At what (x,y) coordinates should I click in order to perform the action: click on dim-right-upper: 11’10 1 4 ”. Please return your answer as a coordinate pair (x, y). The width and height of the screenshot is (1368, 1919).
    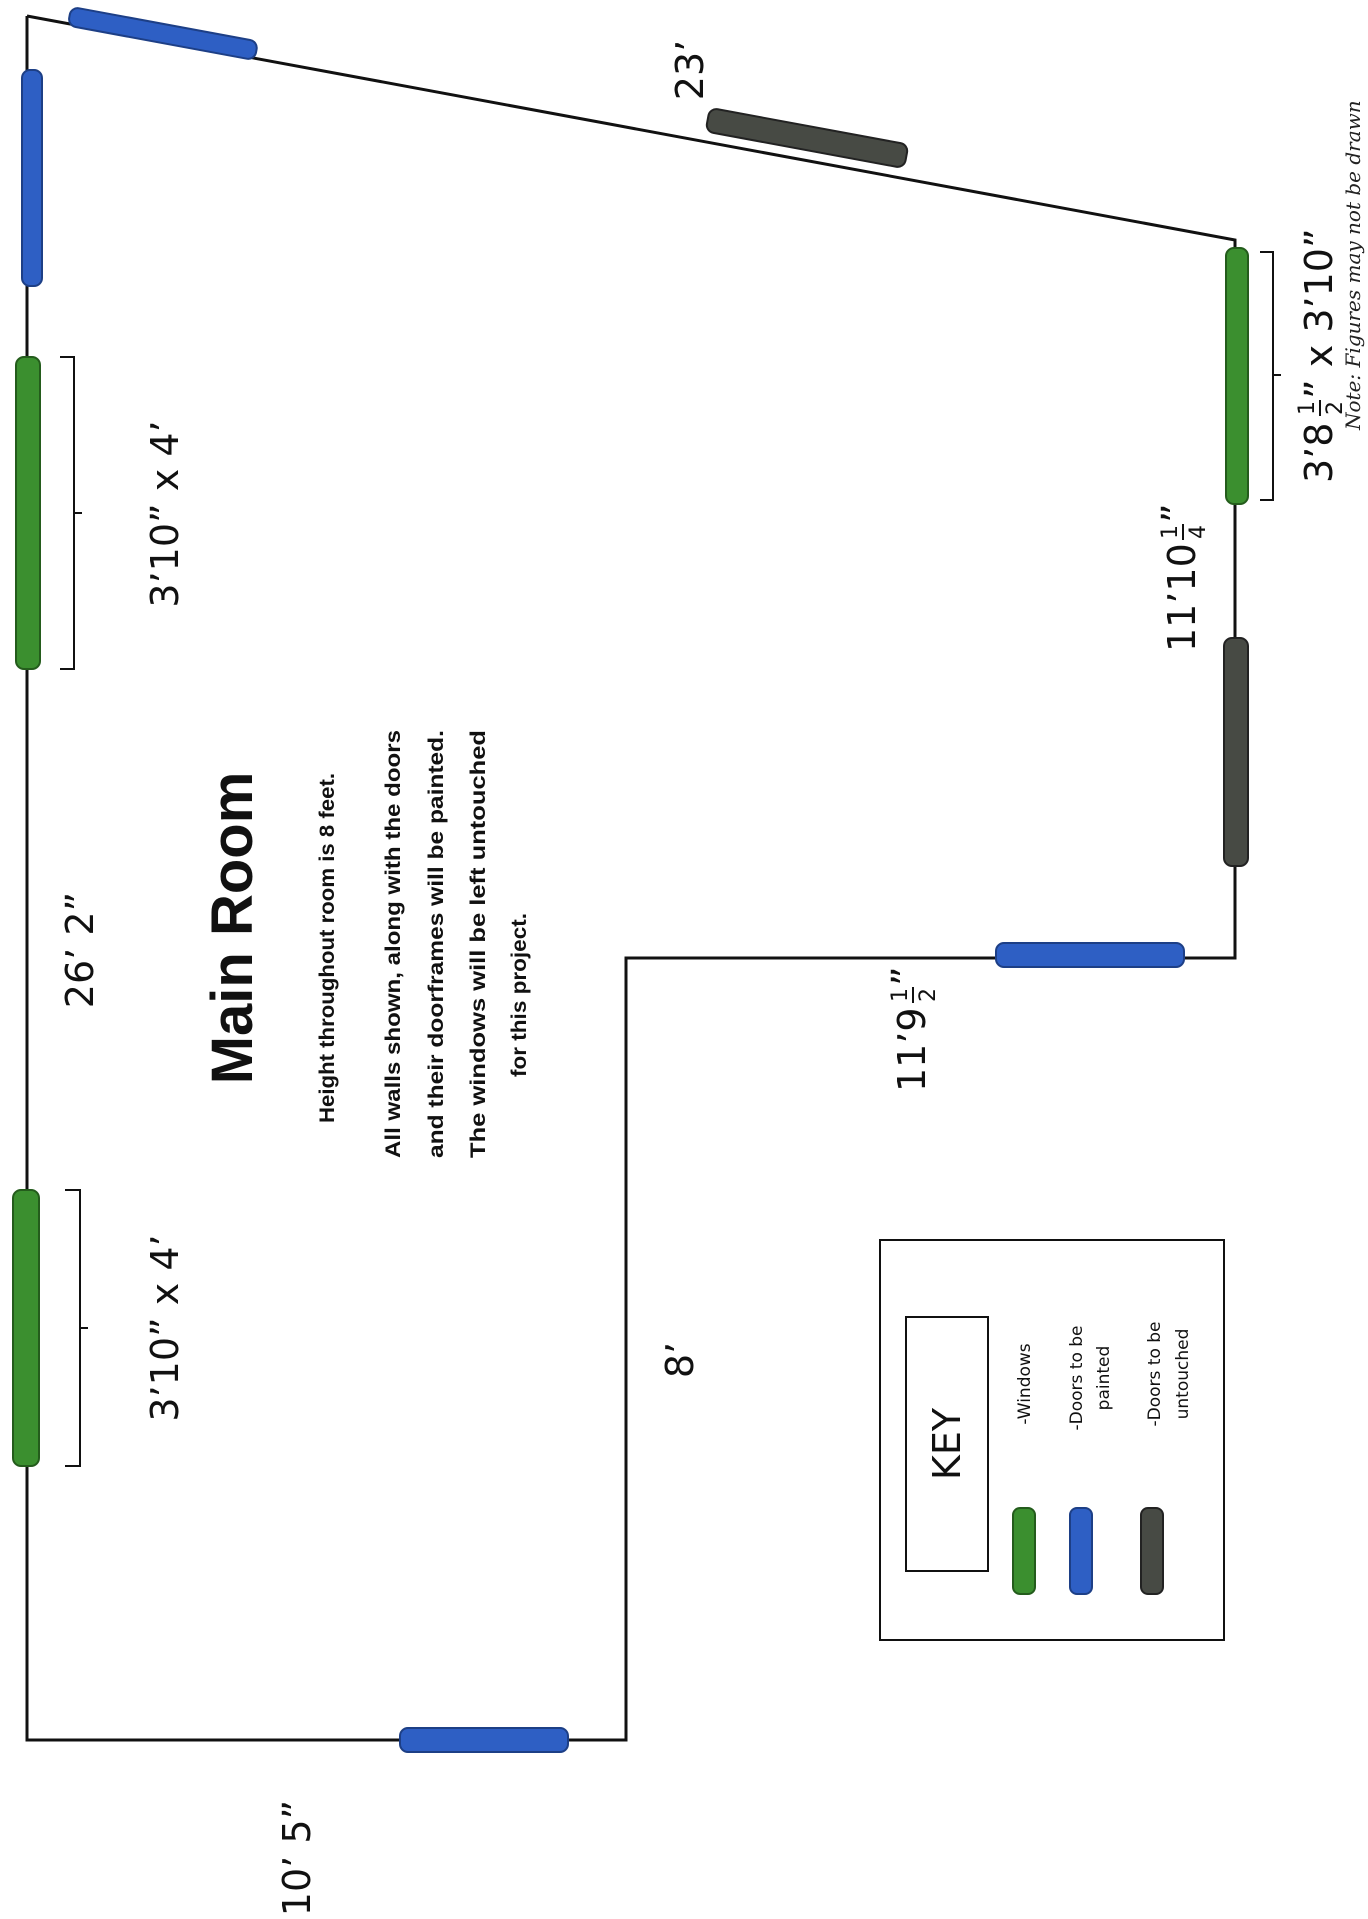
    Looking at the image, I should click on (1182, 577).